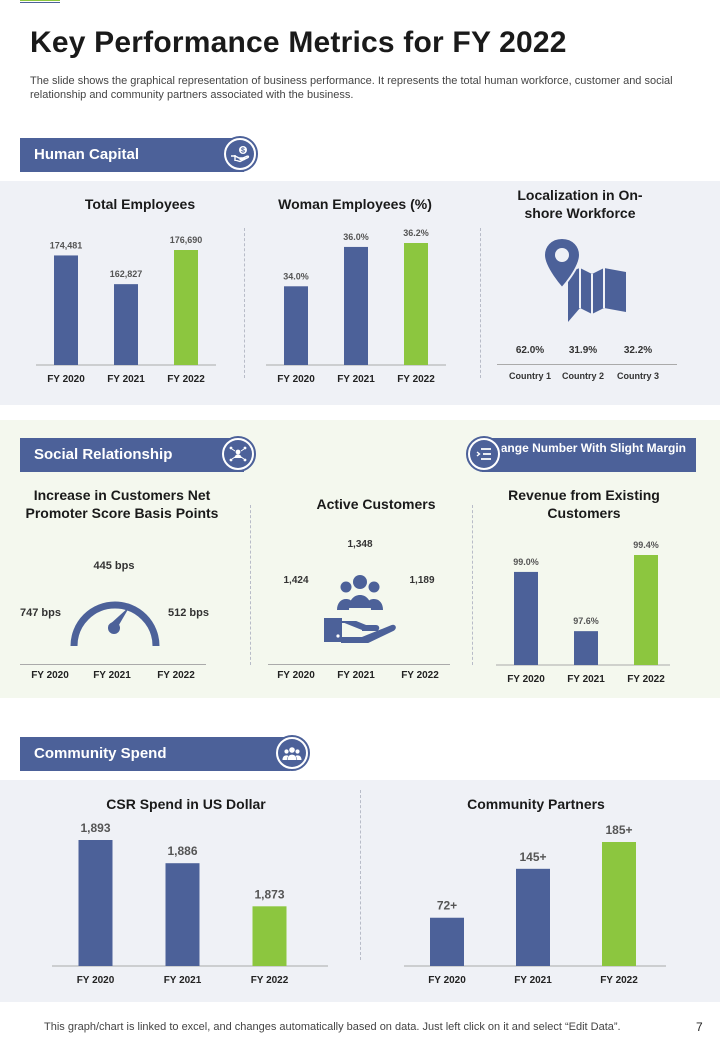 This screenshot has width=720, height=1040. Describe the element at coordinates (536, 804) in the screenshot. I see `chart-title-community-partners: Community Partners` at that location.